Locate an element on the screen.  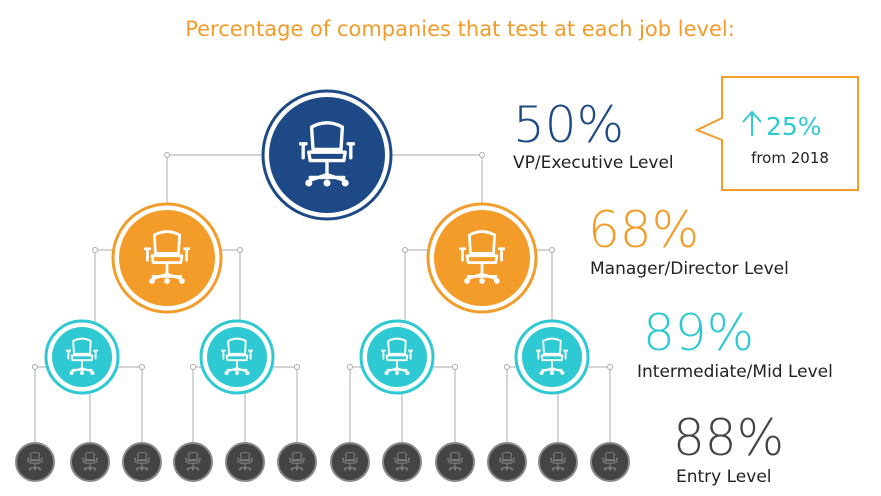
level-percent: 68% is located at coordinates (643, 230).